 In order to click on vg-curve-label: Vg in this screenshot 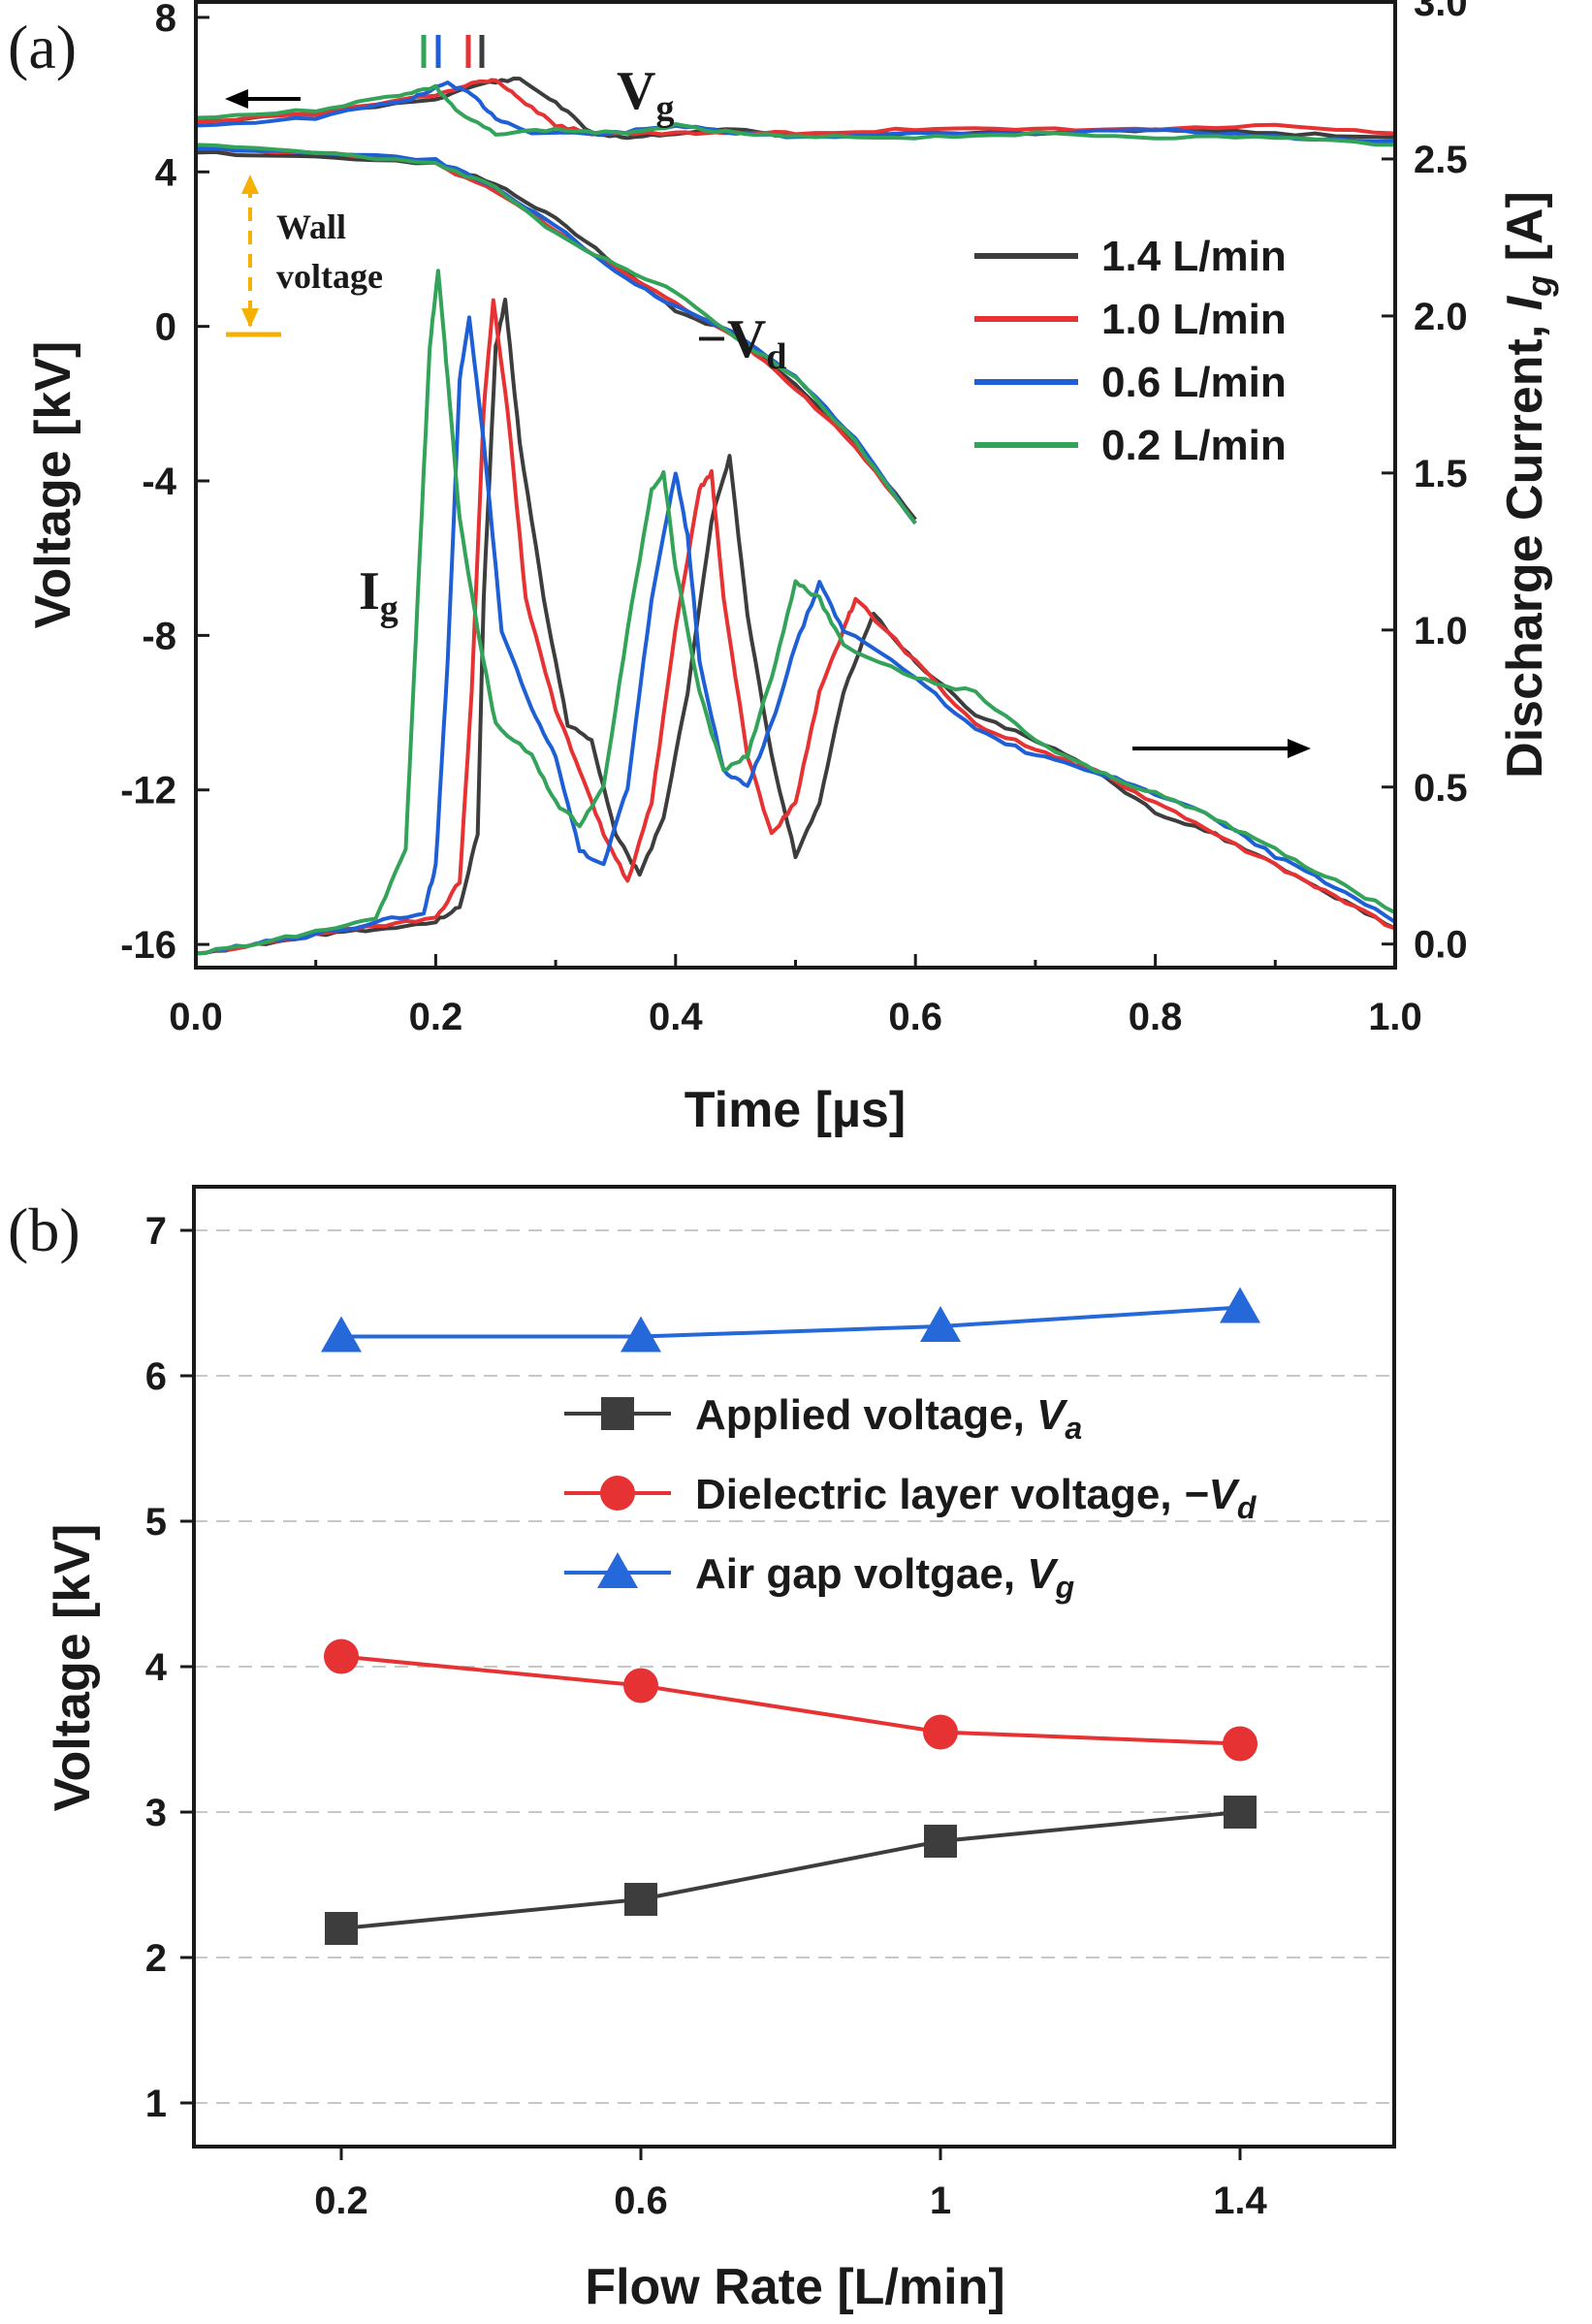, I will do `click(646, 95)`.